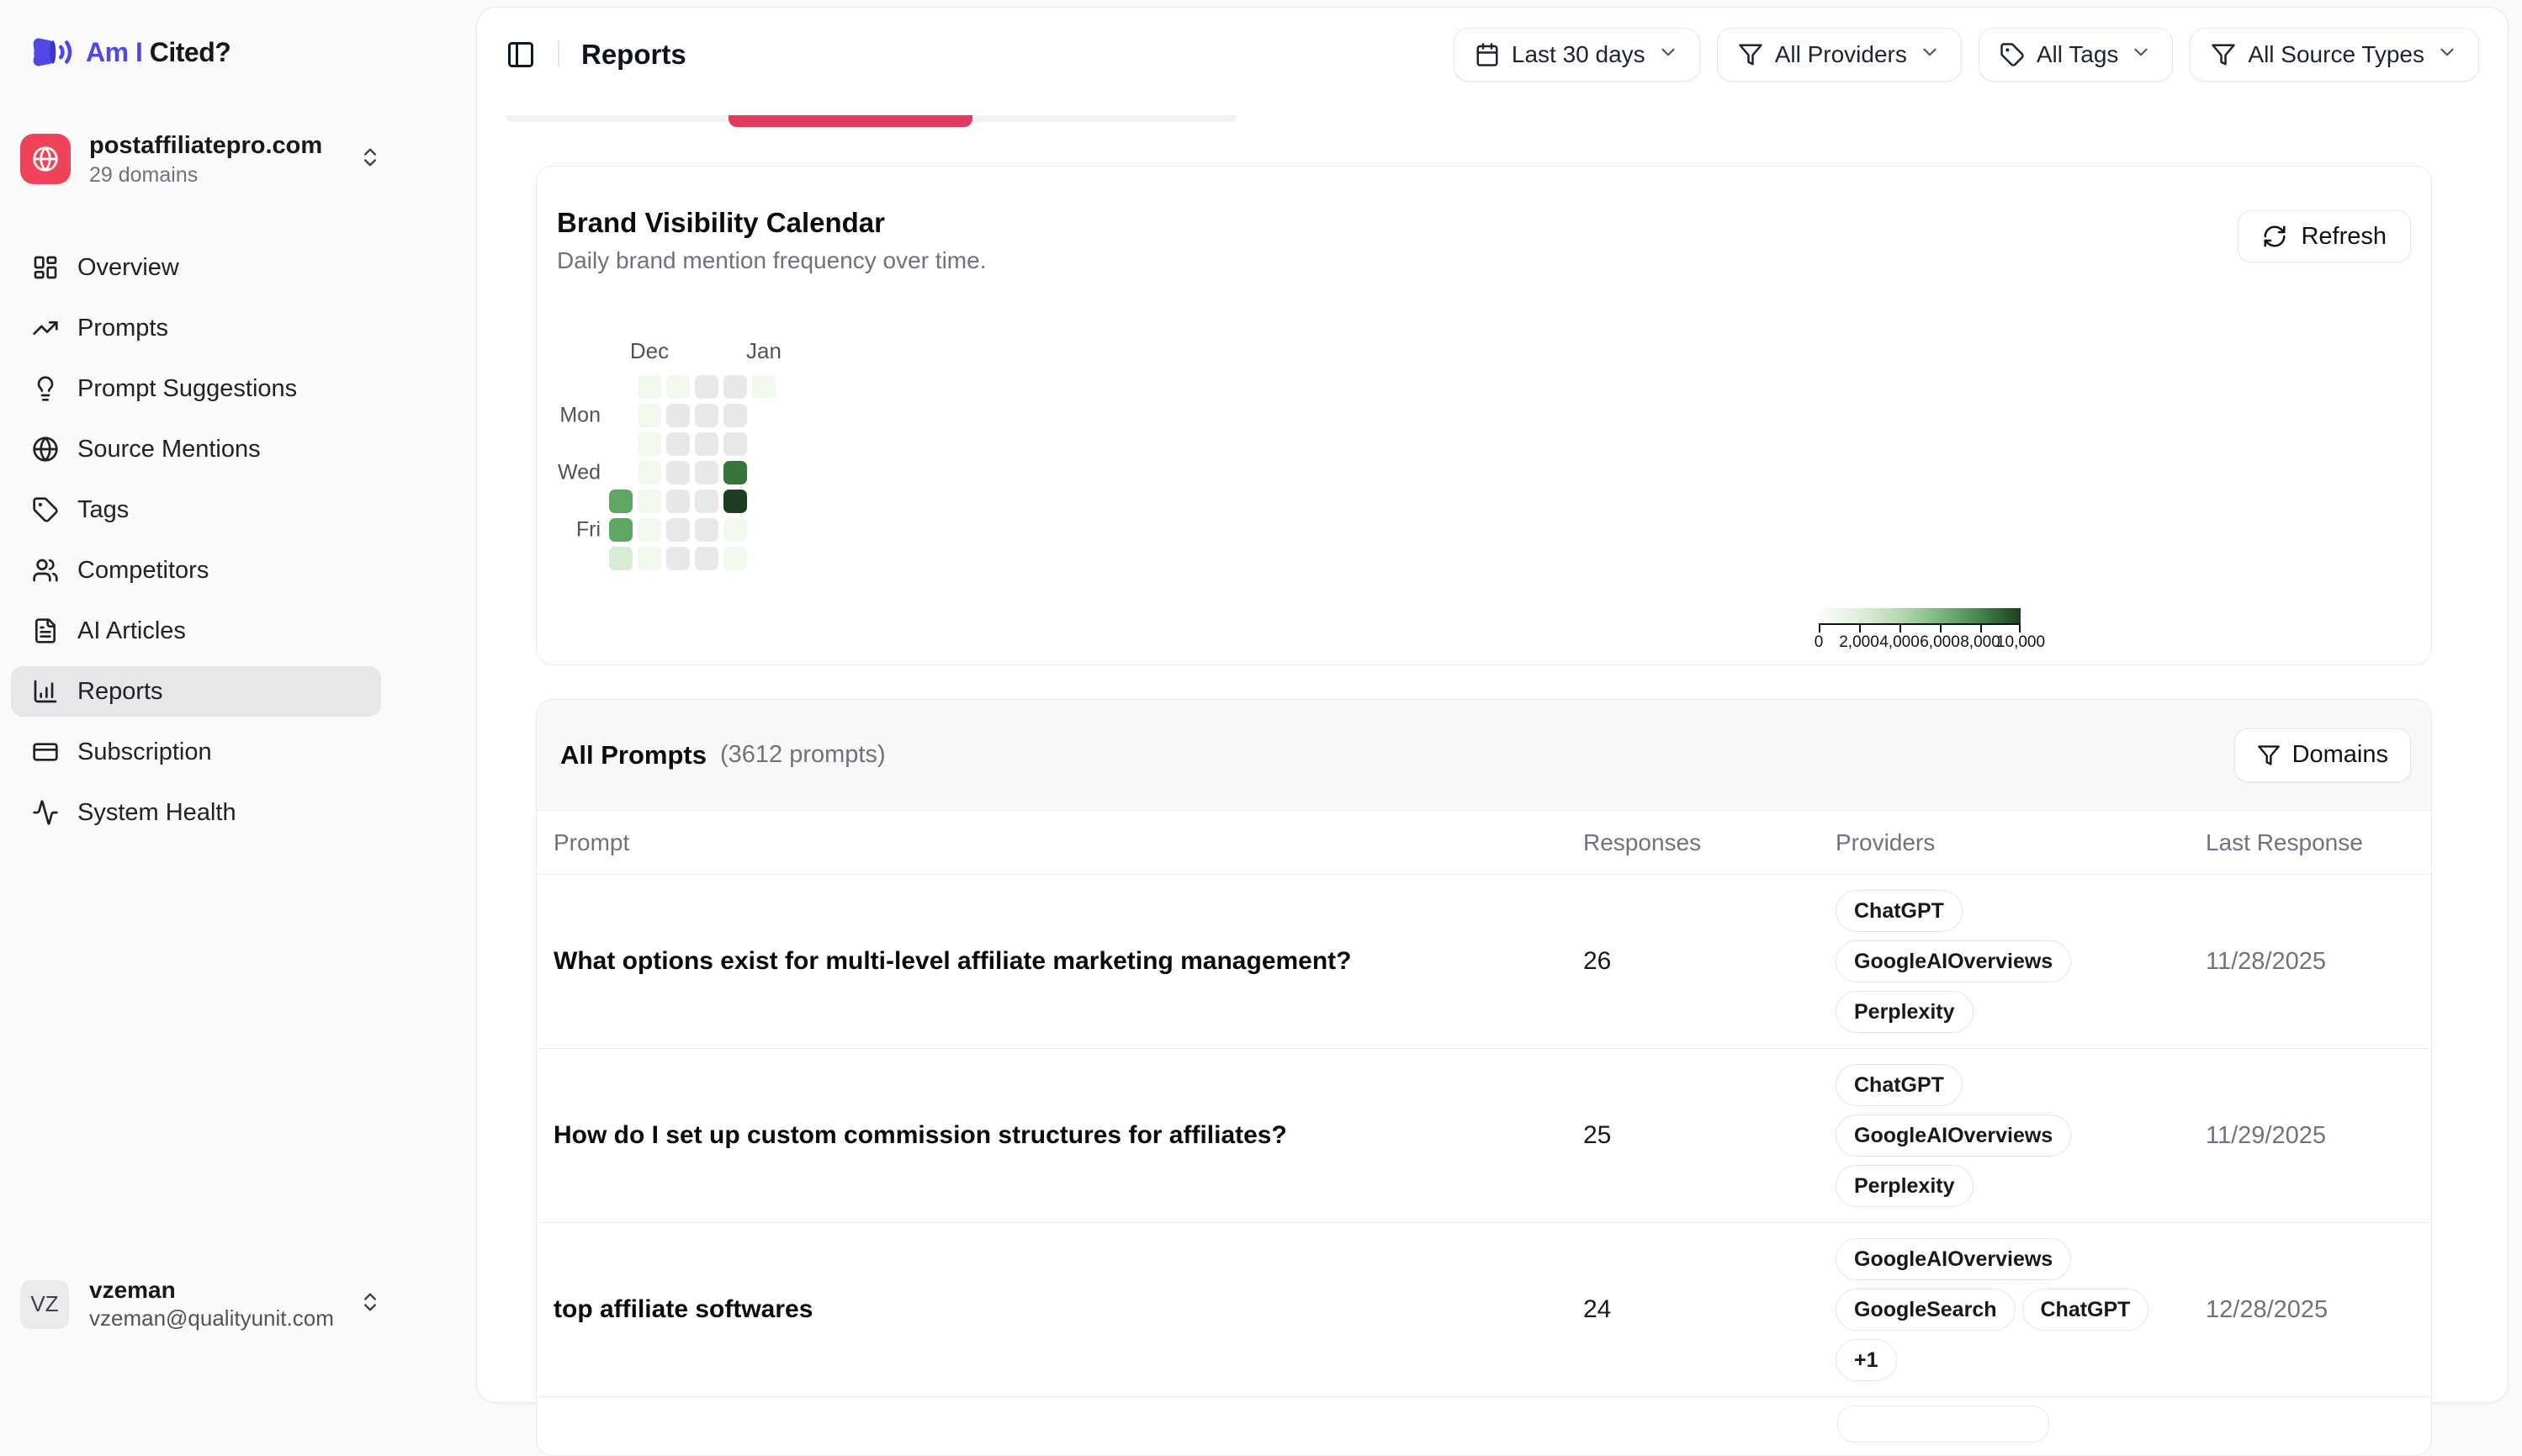  What do you see at coordinates (196, 570) in the screenshot?
I see `sidebar-item-competitors: Competitors` at bounding box center [196, 570].